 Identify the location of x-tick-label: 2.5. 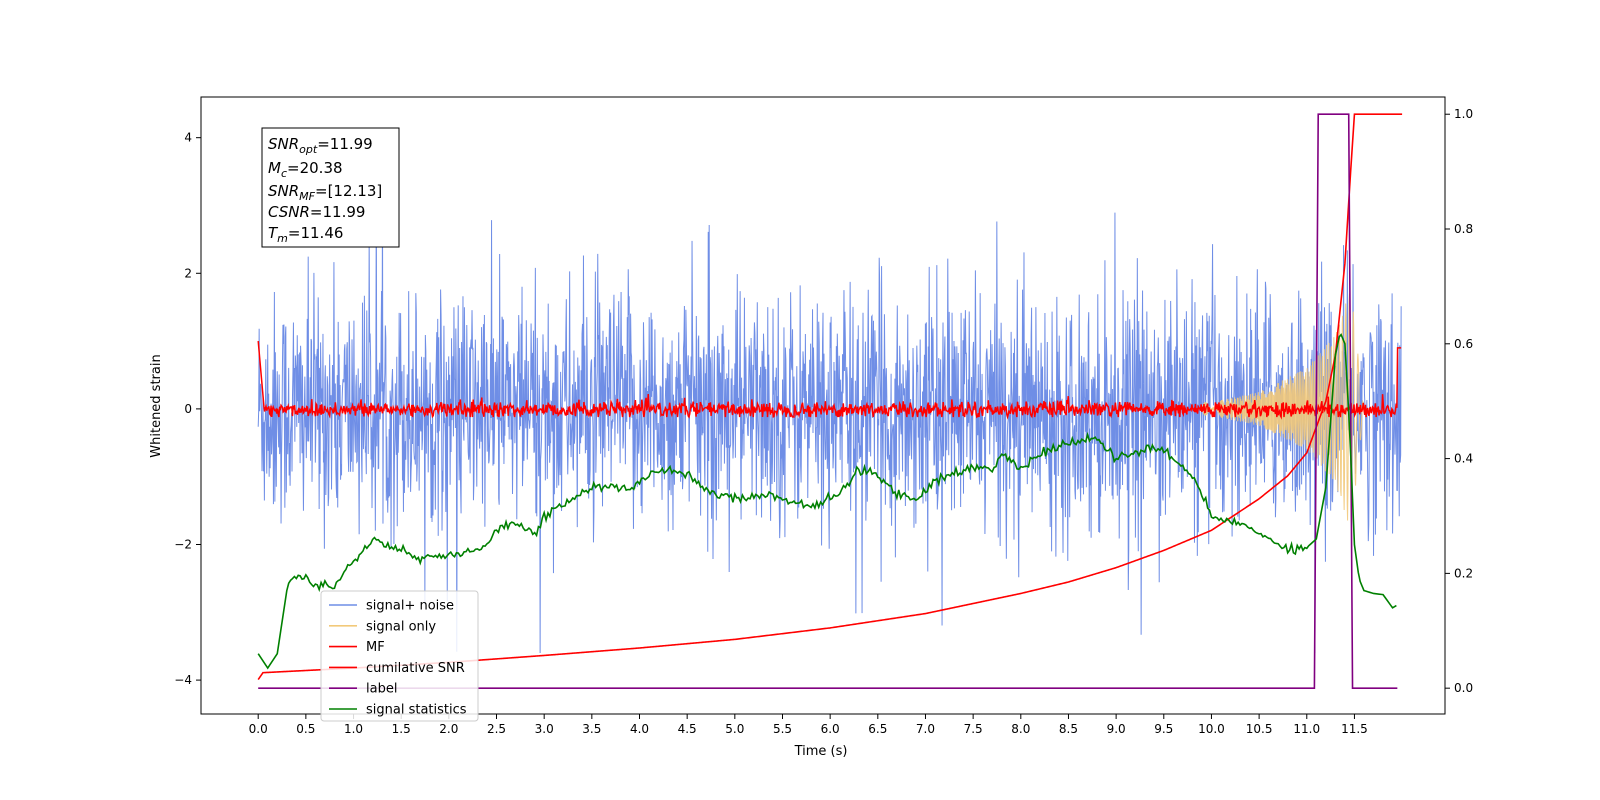
(496, 729).